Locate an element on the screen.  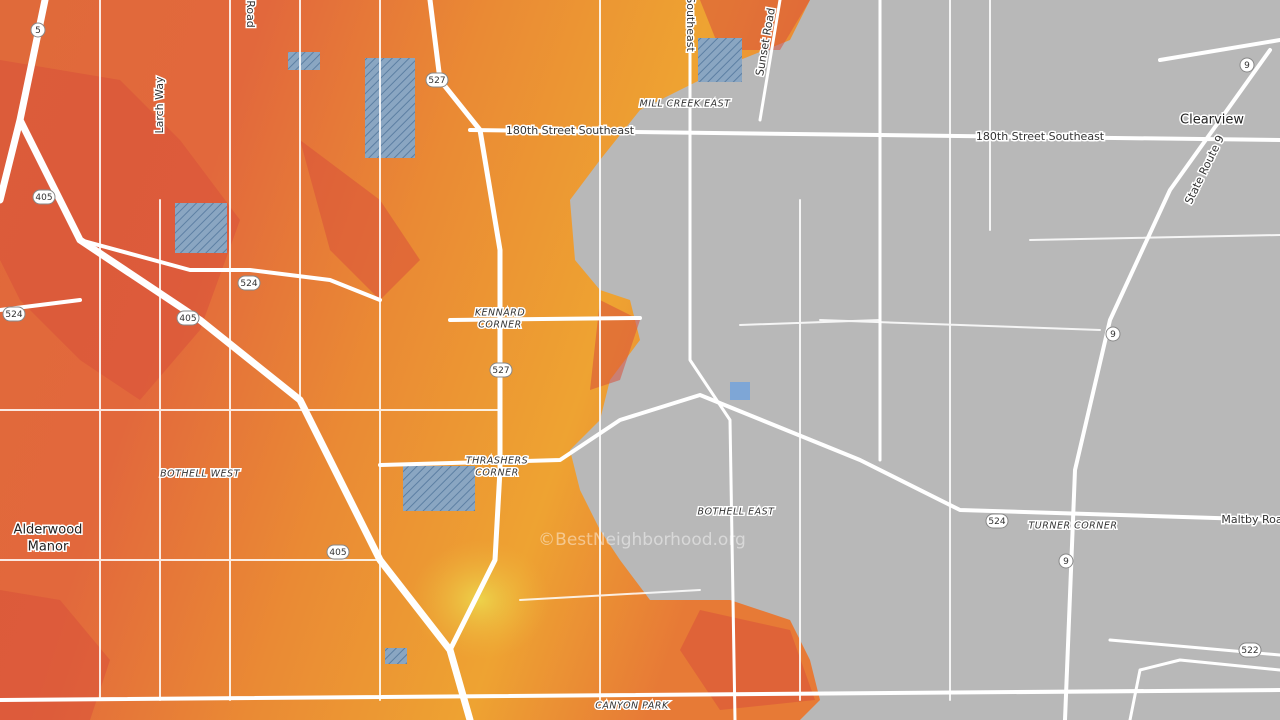
street-label: Road is located at coordinates (250, 14).